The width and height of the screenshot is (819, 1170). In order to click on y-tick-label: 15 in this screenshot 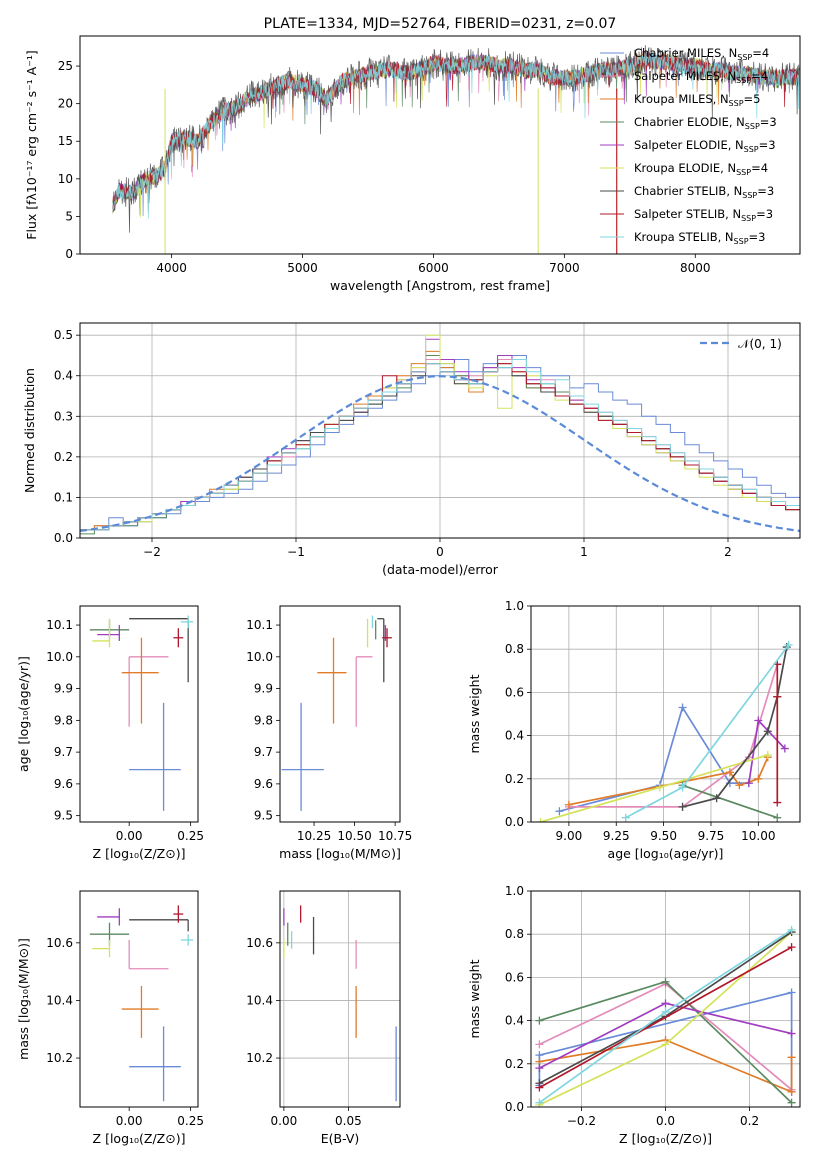, I will do `click(65, 141)`.